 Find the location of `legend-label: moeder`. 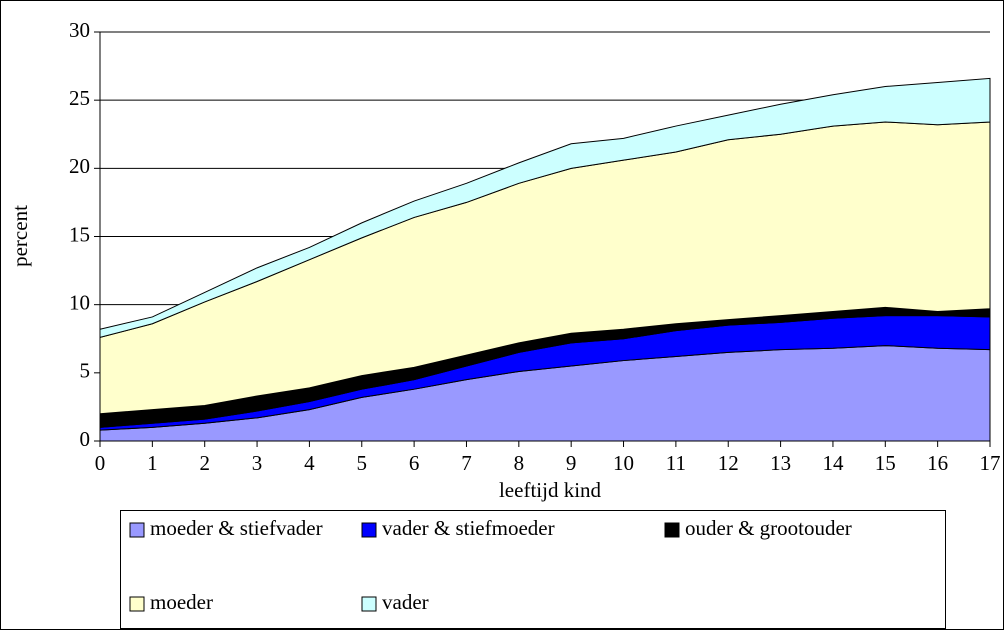

legend-label: moeder is located at coordinates (181, 602).